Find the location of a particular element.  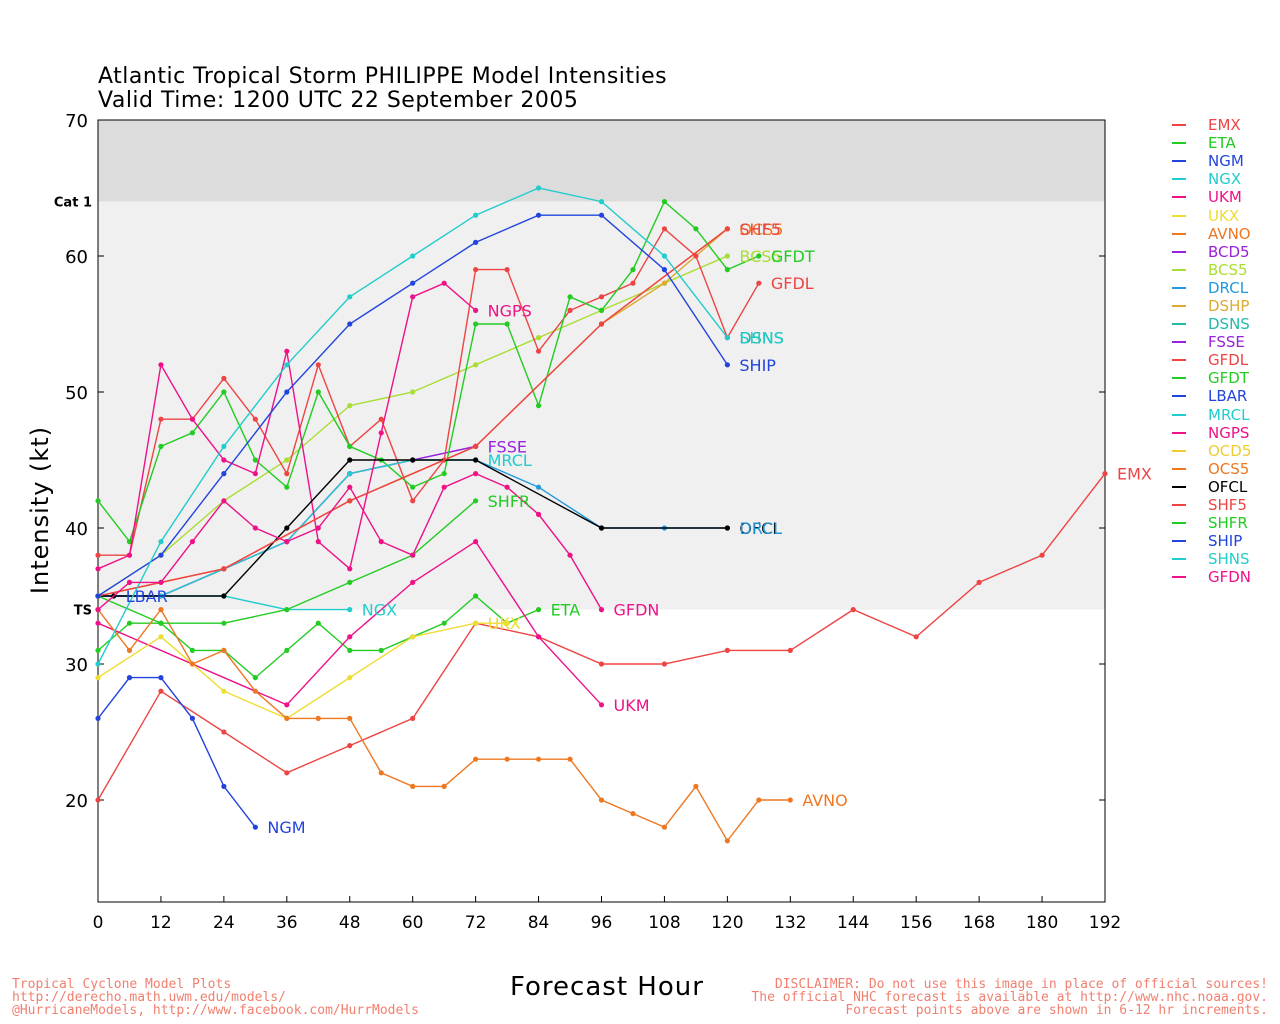

end-label-mrcl: MRCL is located at coordinates (510, 460).